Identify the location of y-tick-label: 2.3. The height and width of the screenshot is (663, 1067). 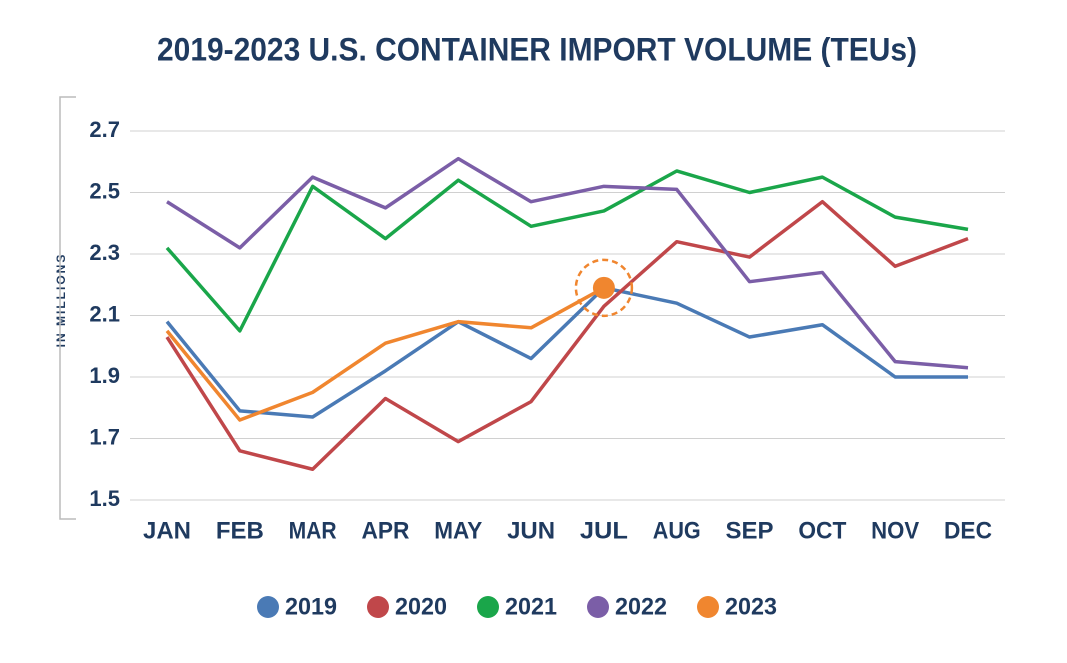
(104, 252).